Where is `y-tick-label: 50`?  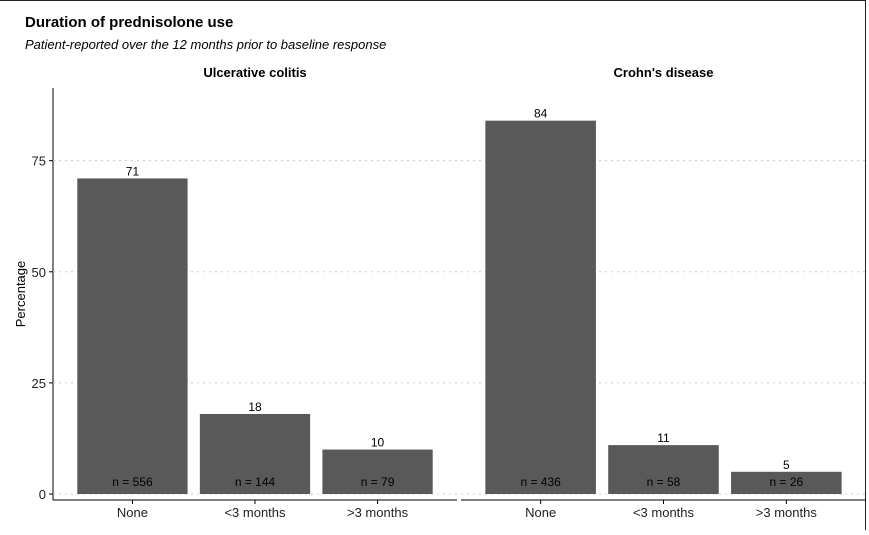 y-tick-label: 50 is located at coordinates (39, 272).